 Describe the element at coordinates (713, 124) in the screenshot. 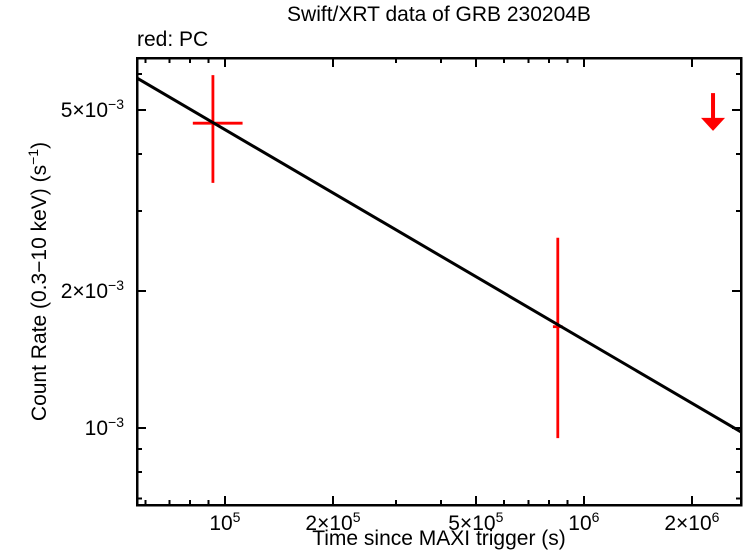

I see `upper-limit-arrow-head` at that location.